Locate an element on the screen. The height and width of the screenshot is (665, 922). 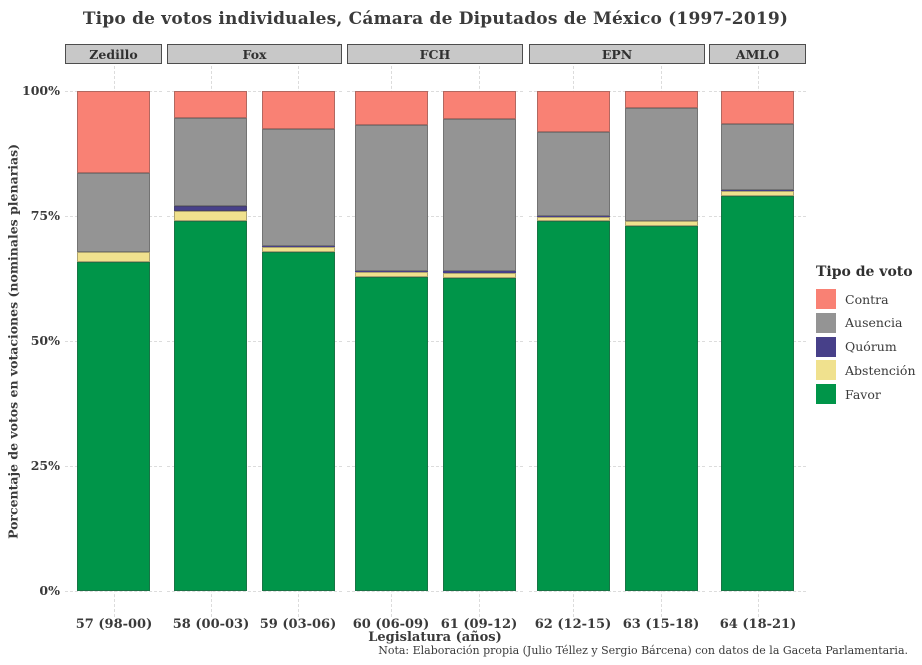
x-tick-label: 57 (98-00) is located at coordinates (114, 624).